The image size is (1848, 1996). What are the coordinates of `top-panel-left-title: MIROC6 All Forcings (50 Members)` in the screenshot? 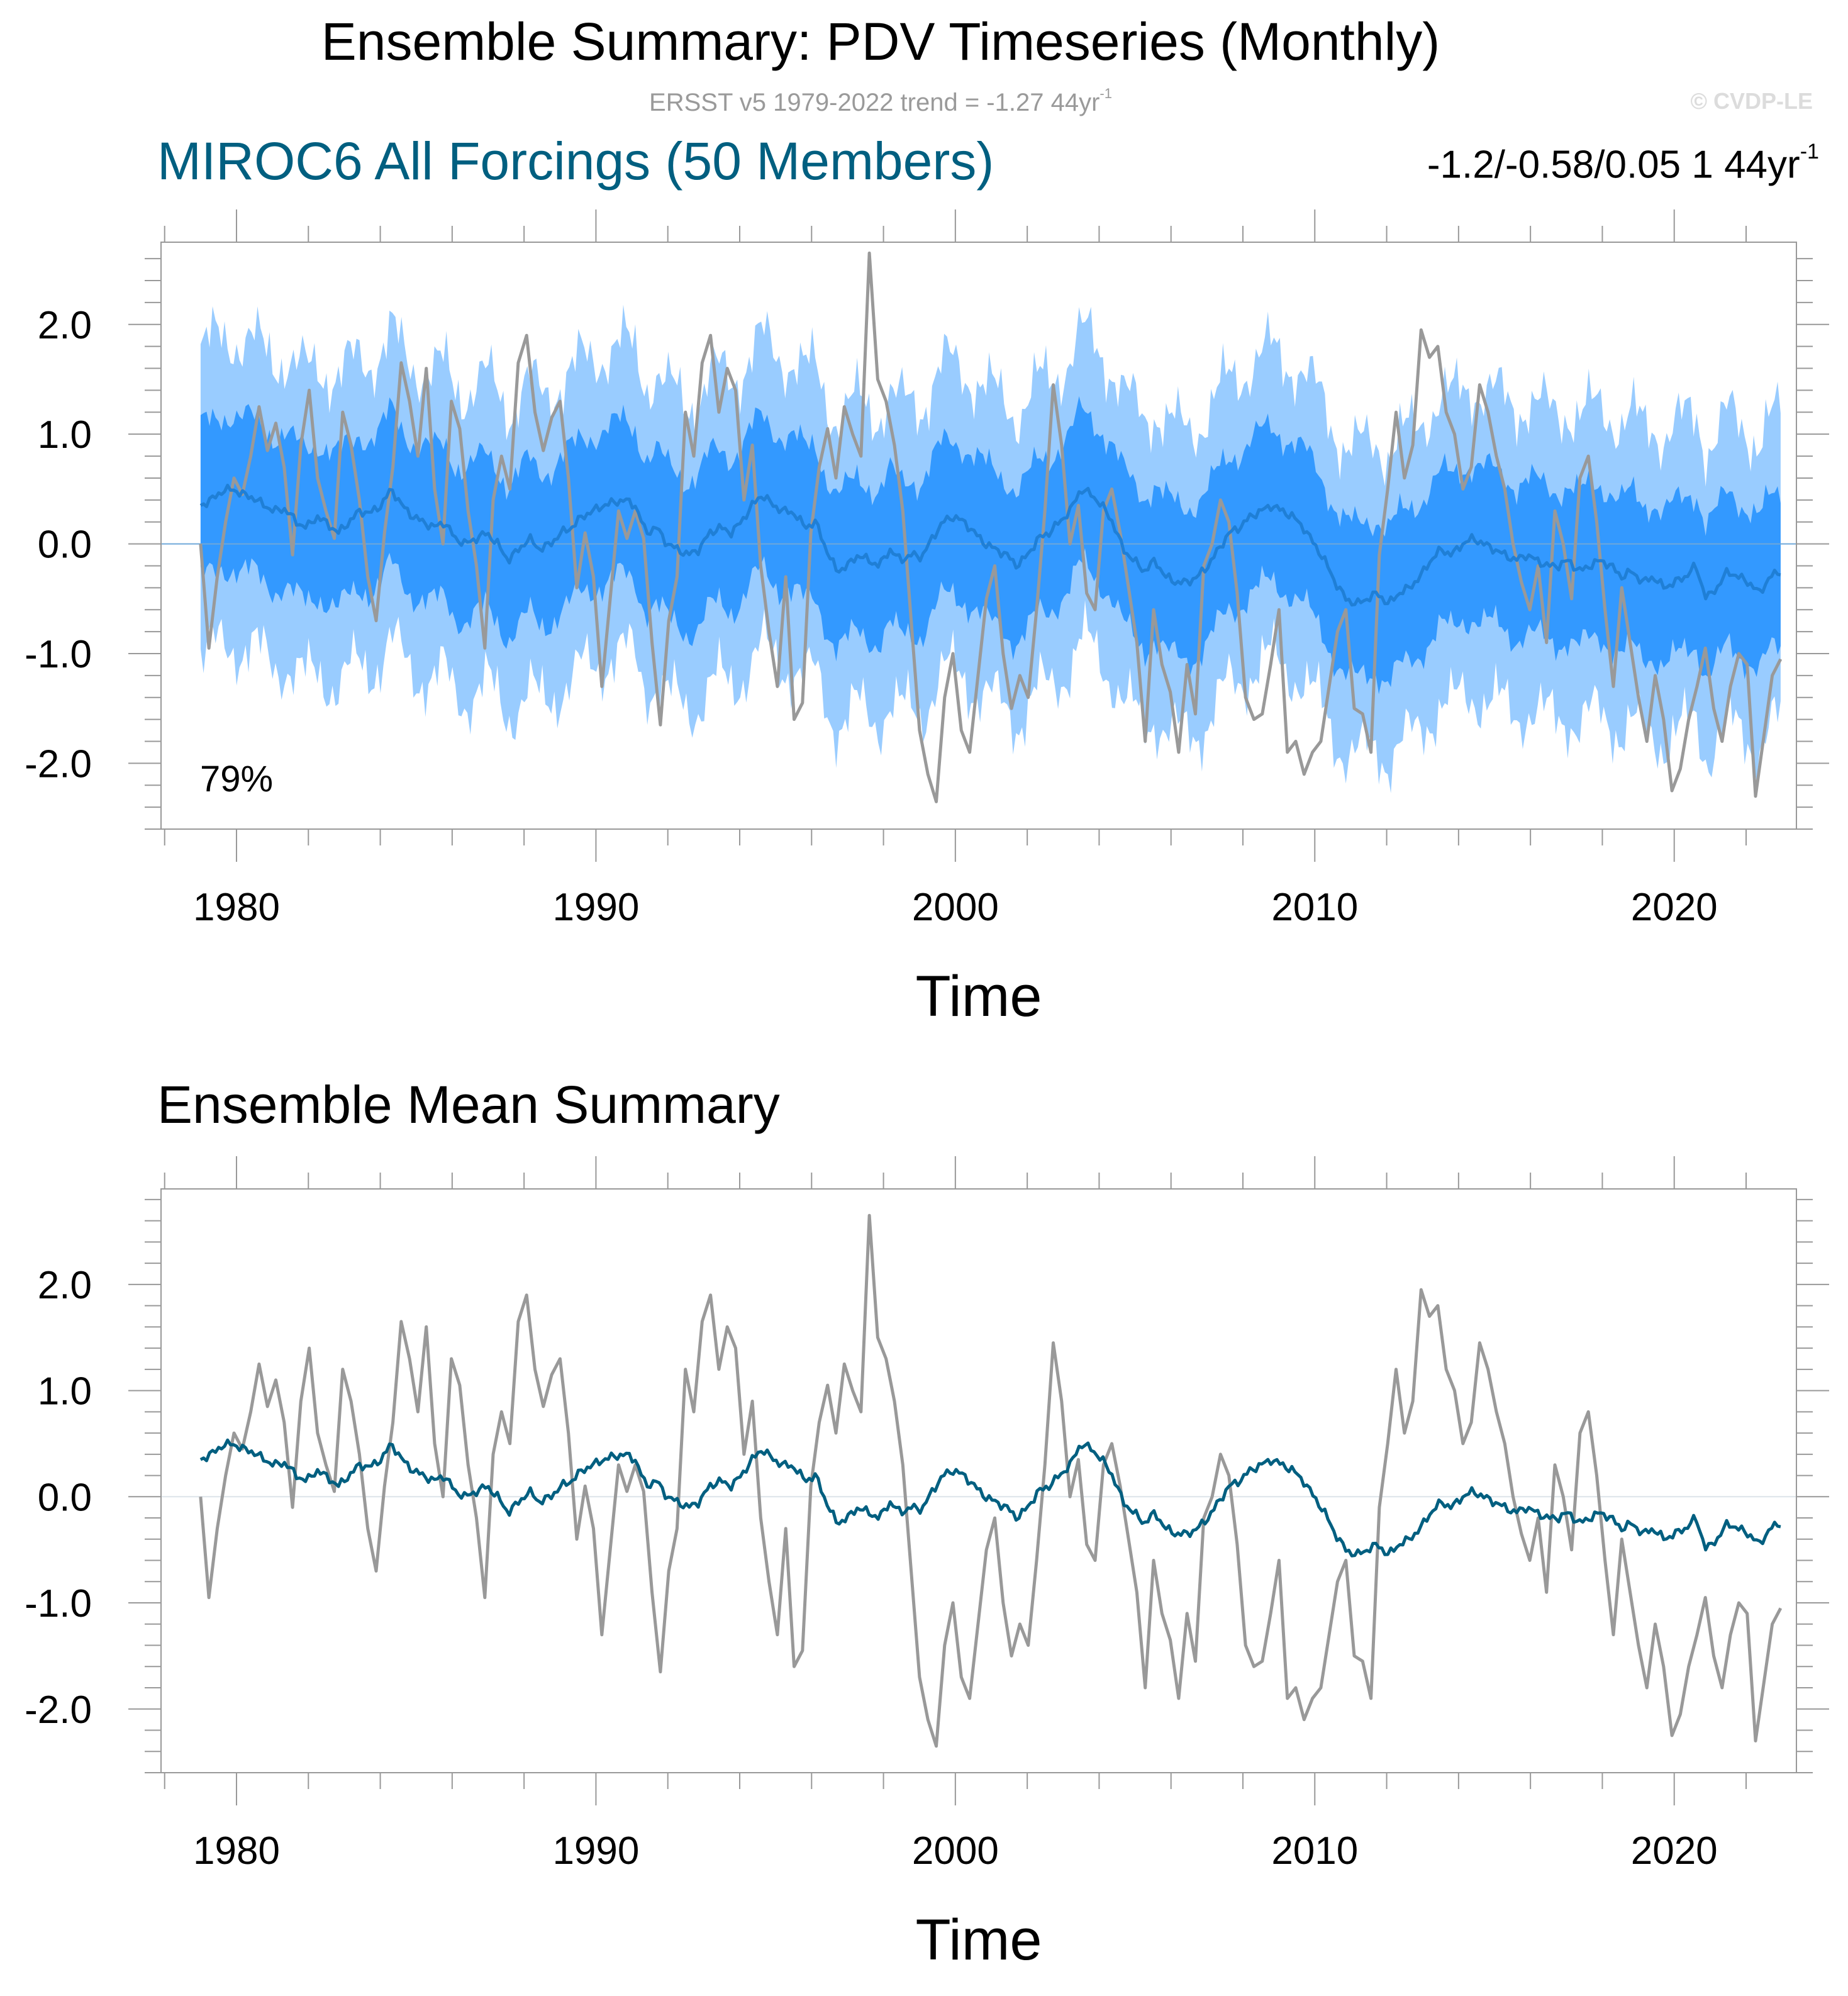 It's located at (575, 161).